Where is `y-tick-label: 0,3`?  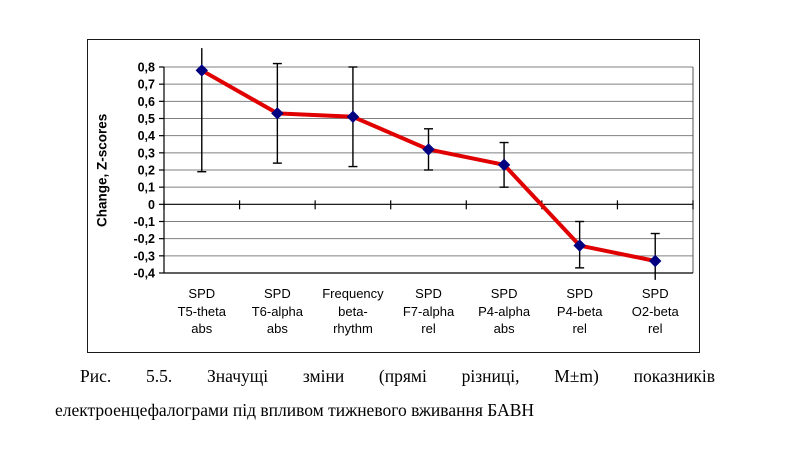
y-tick-label: 0,3 is located at coordinates (146, 153).